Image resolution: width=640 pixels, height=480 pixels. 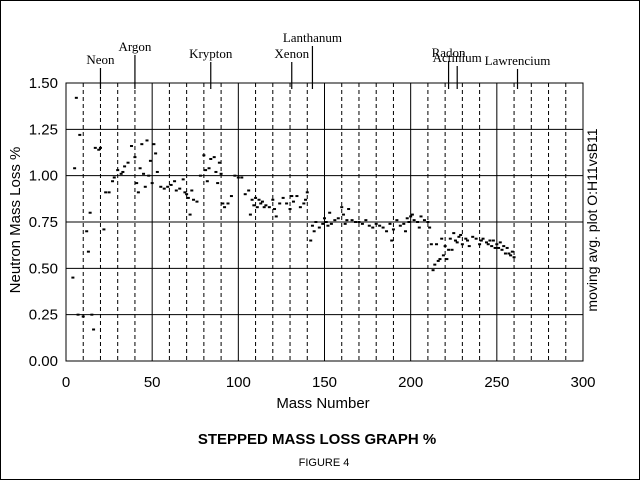 I want to click on element-label: Lawrencium, so click(x=518, y=60).